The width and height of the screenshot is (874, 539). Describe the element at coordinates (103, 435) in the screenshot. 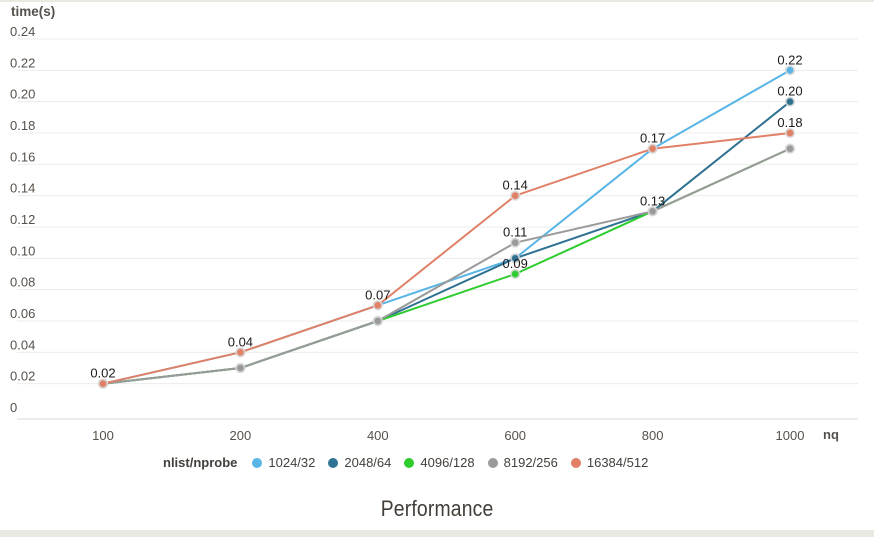

I see `x-tick-label: 100` at that location.